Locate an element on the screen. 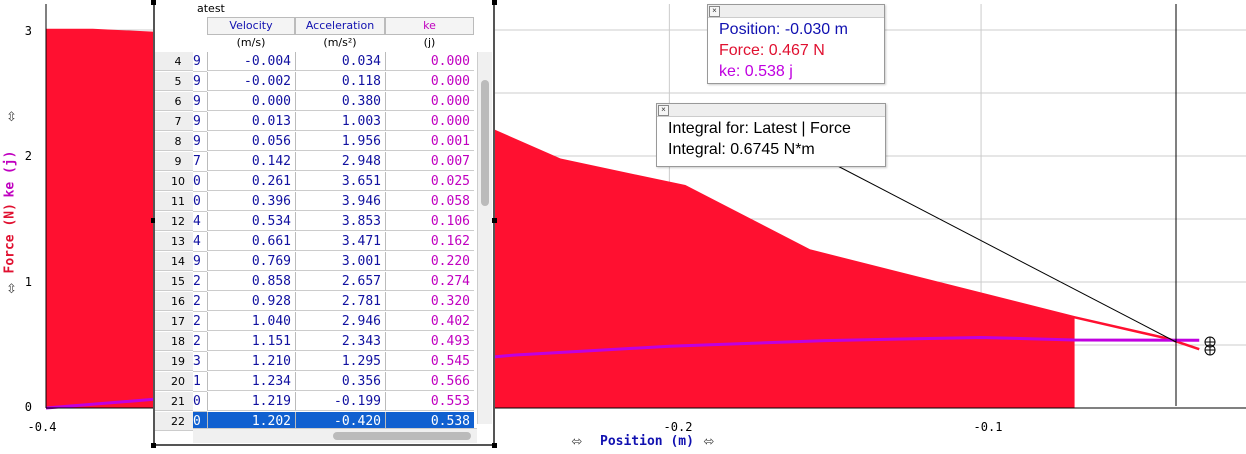  velocity-cell: 1.210 is located at coordinates (251, 361).